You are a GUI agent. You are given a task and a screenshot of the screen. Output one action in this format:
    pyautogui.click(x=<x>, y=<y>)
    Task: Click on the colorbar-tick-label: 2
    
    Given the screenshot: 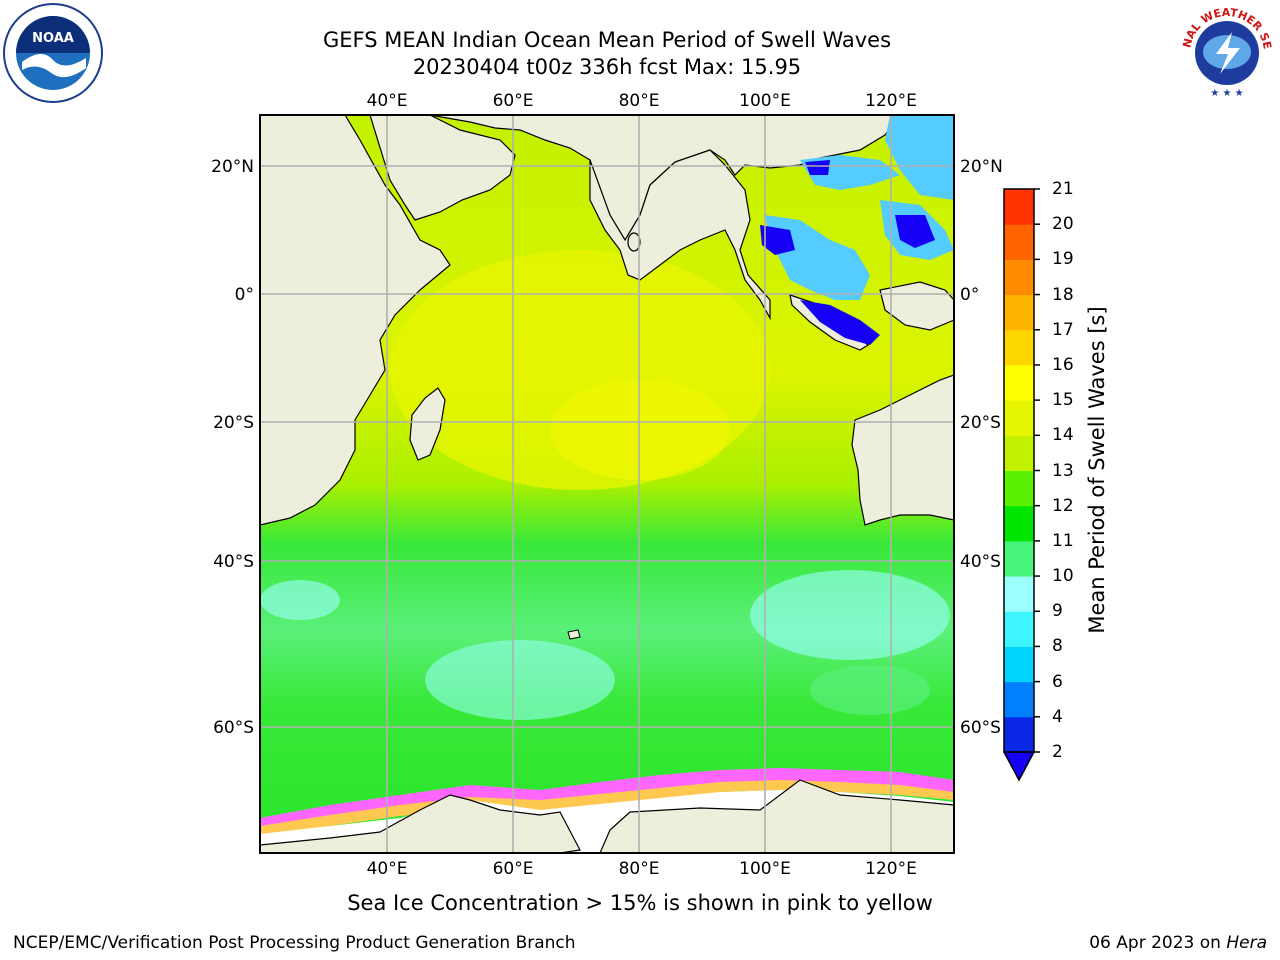 What is the action you would take?
    pyautogui.click(x=1057, y=752)
    